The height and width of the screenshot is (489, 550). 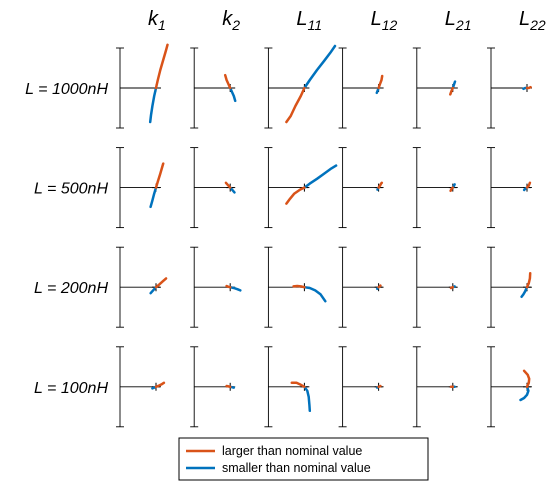 I want to click on column-label-l21: L21, so click(x=458, y=20).